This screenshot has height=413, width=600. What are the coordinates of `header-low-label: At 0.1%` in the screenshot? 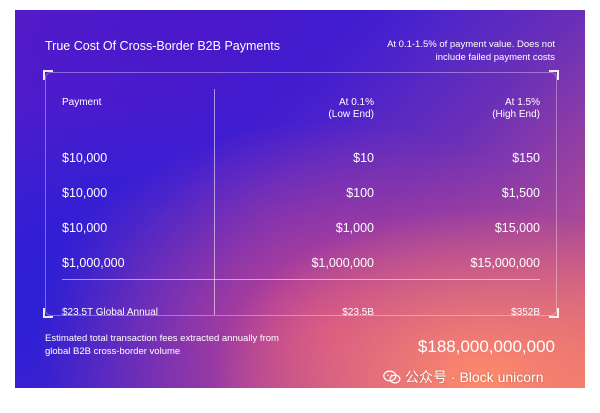 It's located at (356, 102).